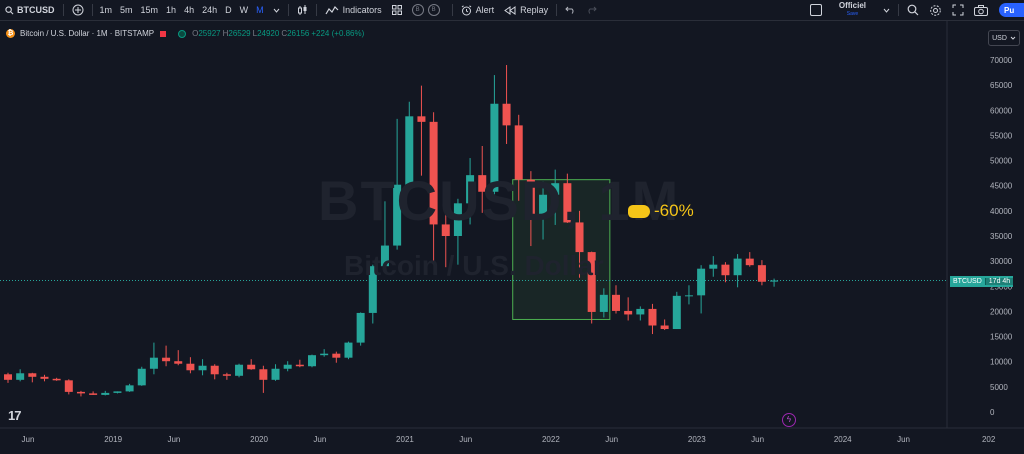 The image size is (1024, 454). I want to click on replay-button: Replay, so click(526, 10).